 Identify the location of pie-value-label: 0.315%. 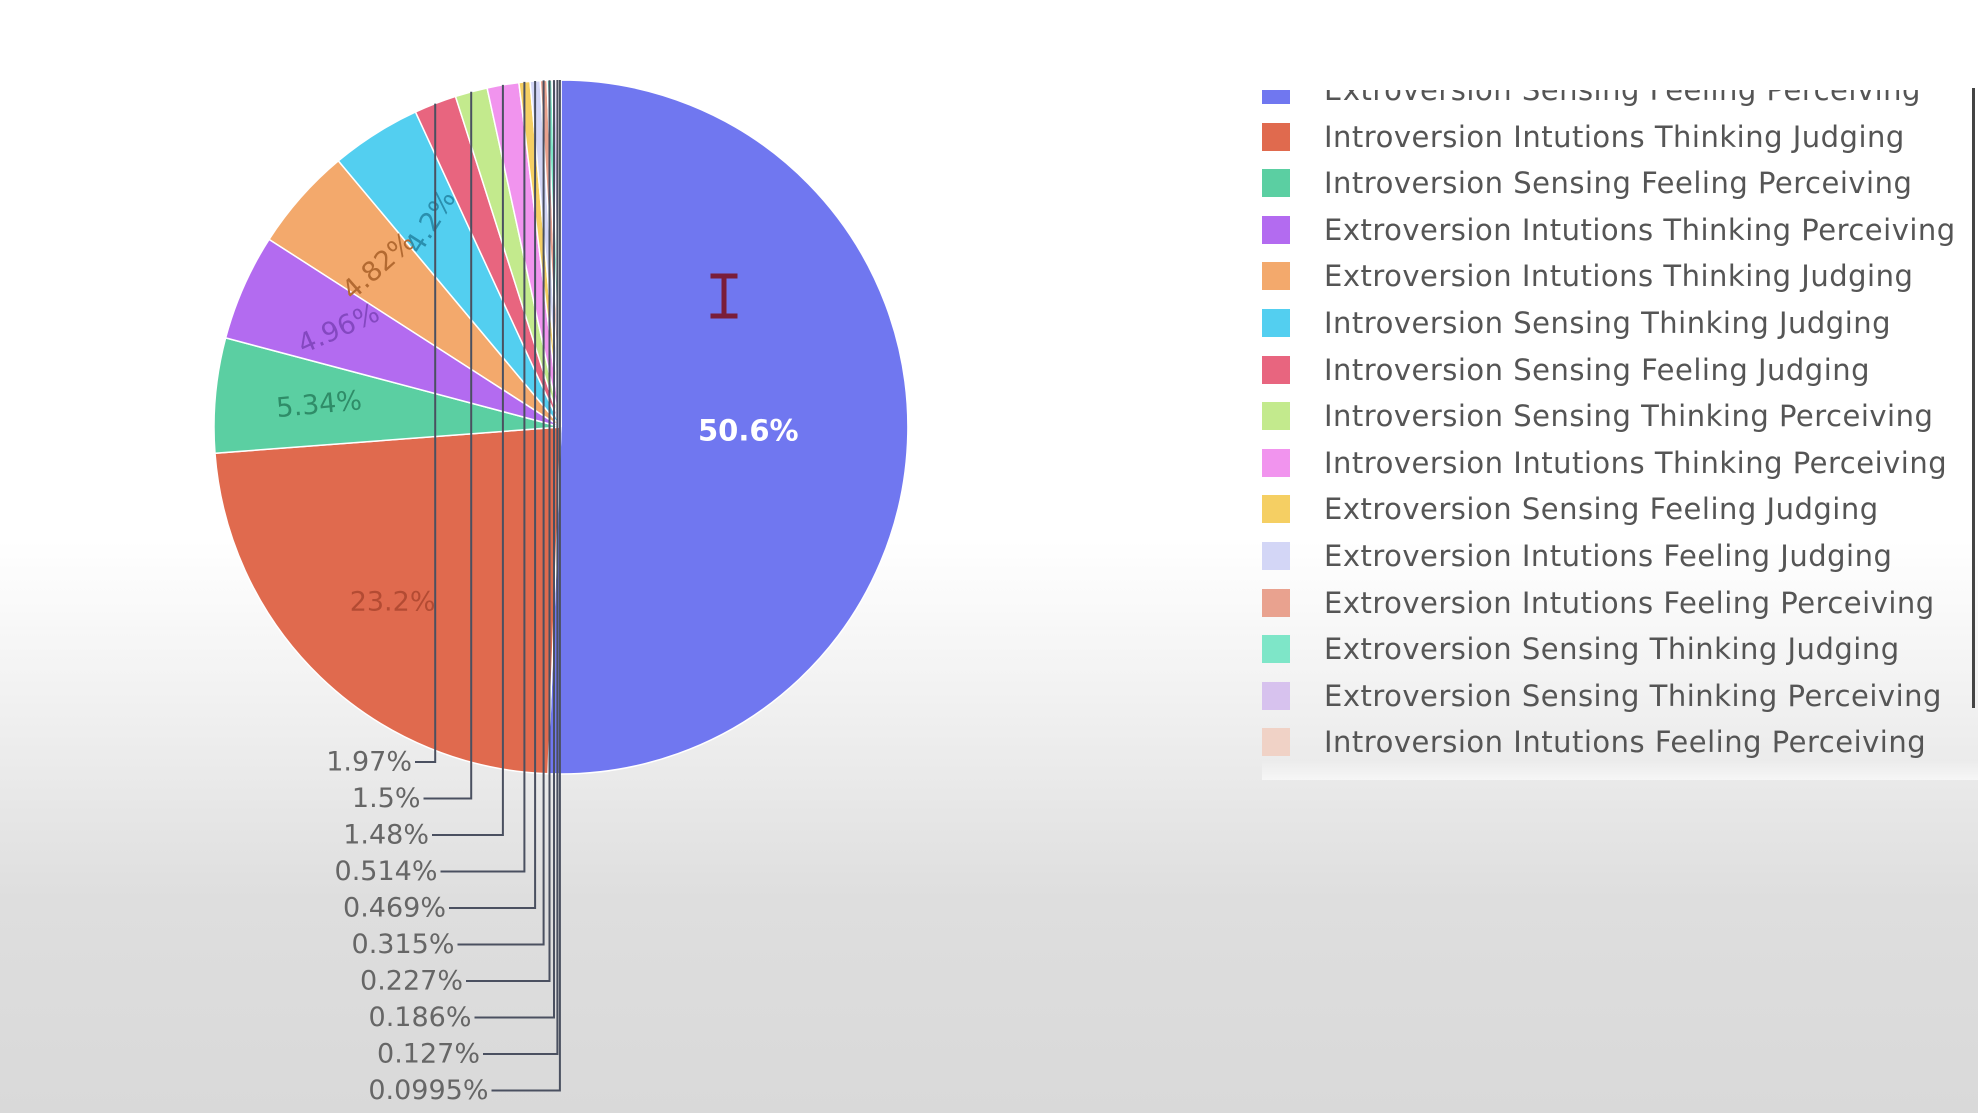
(403, 944).